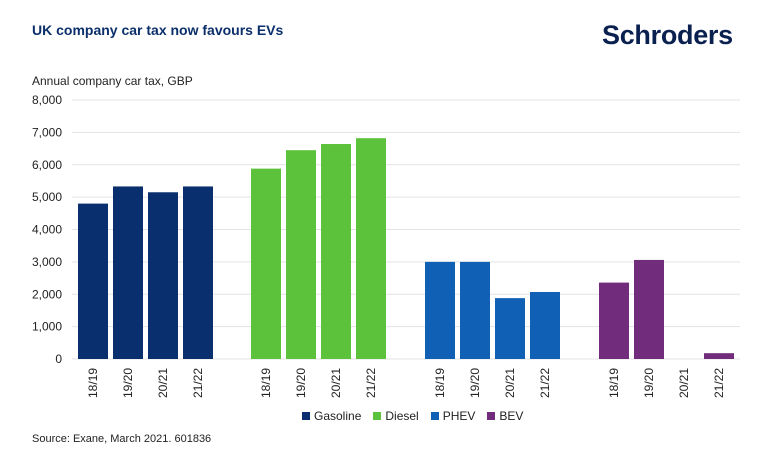  Describe the element at coordinates (47, 327) in the screenshot. I see `y-tick-label: 1,000` at that location.